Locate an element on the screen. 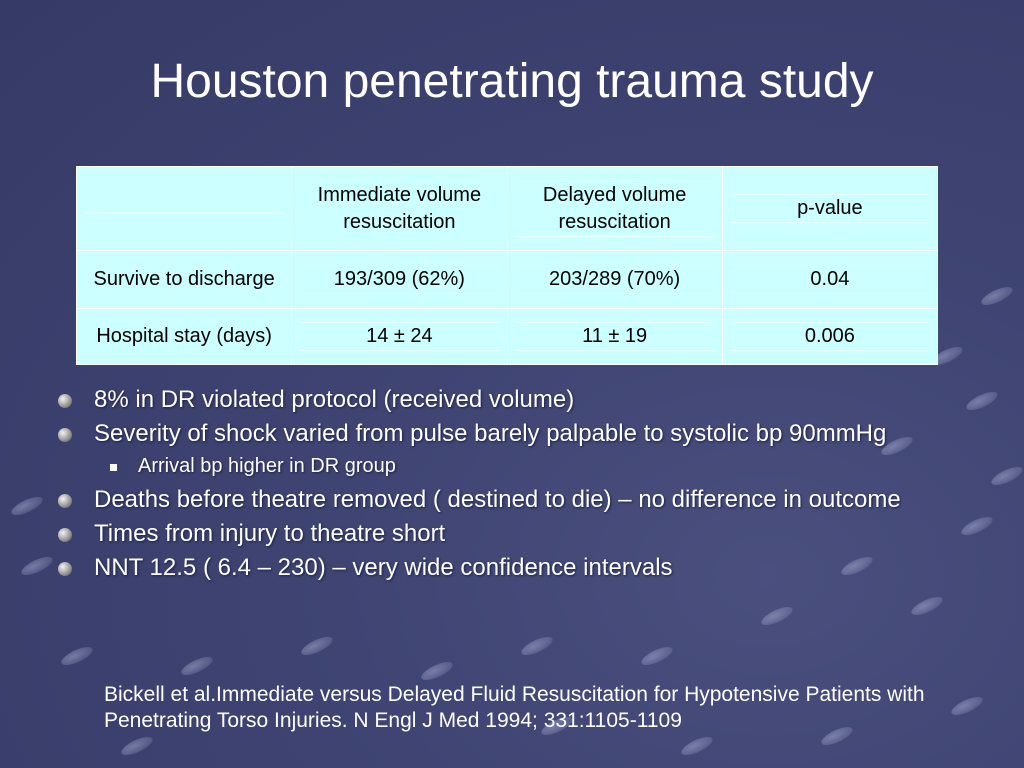  table-header-cell: p-value is located at coordinates (830, 208).